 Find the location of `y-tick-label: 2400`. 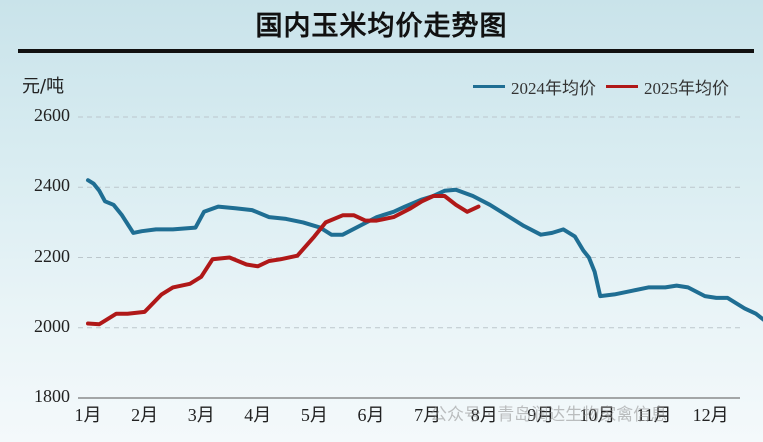

y-tick-label: 2400 is located at coordinates (52, 185).